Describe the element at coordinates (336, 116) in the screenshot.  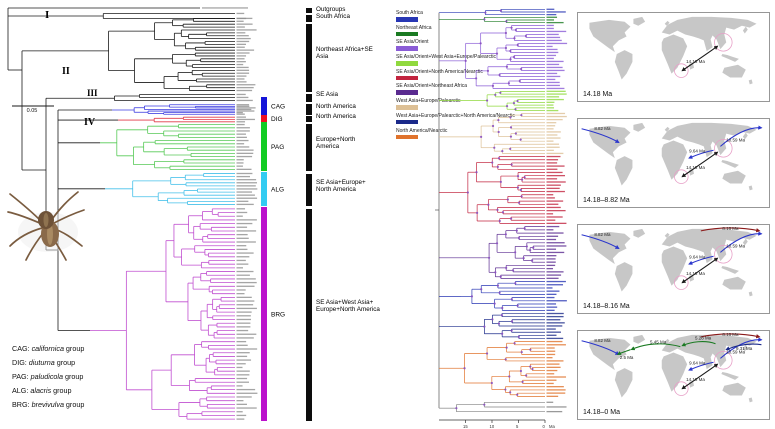
I see `region-label-4: North America` at that location.